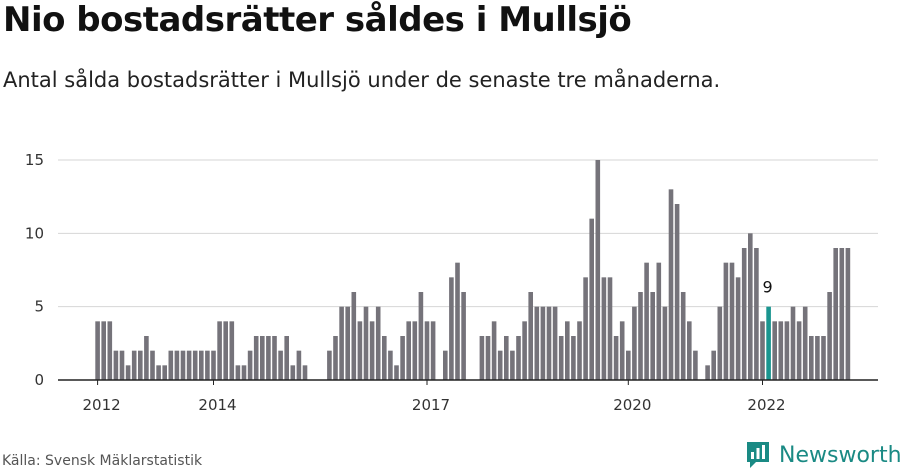 Image resolution: width=900 pixels, height=474 pixels. I want to click on y-tick-label: 10, so click(34, 233).